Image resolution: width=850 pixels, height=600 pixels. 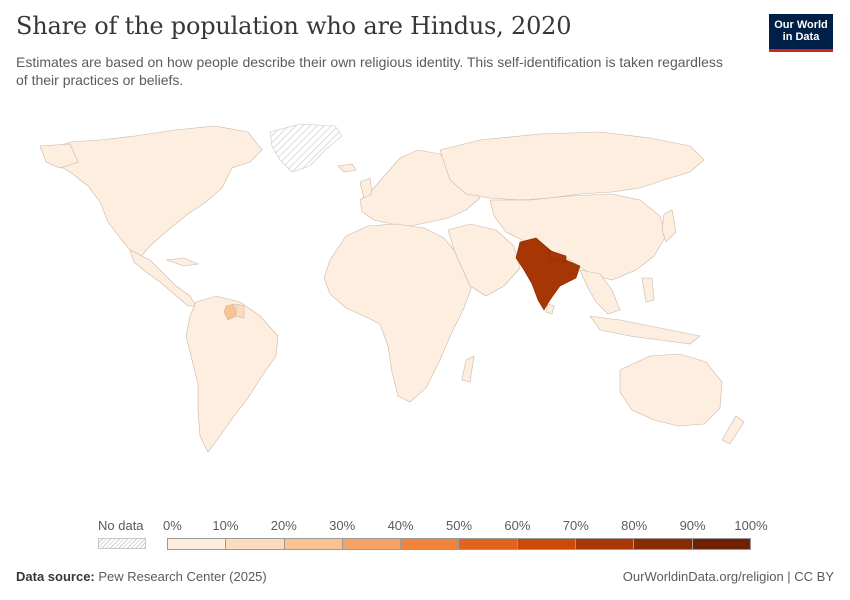 What do you see at coordinates (645, 330) in the screenshot?
I see `indonesia` at bounding box center [645, 330].